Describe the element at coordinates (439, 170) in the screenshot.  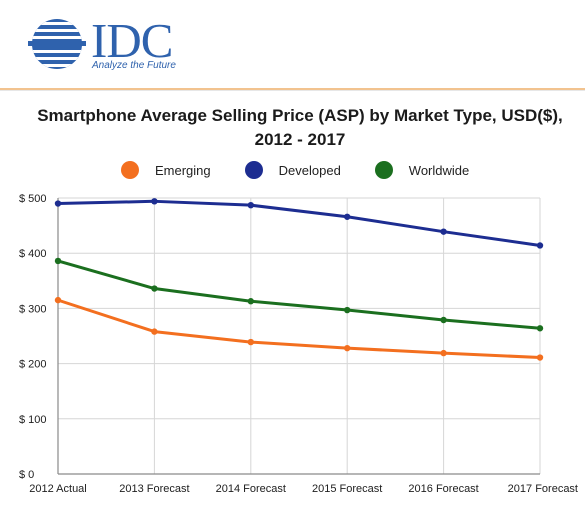
I see `legend-label-worldwide: Worldwide` at that location.